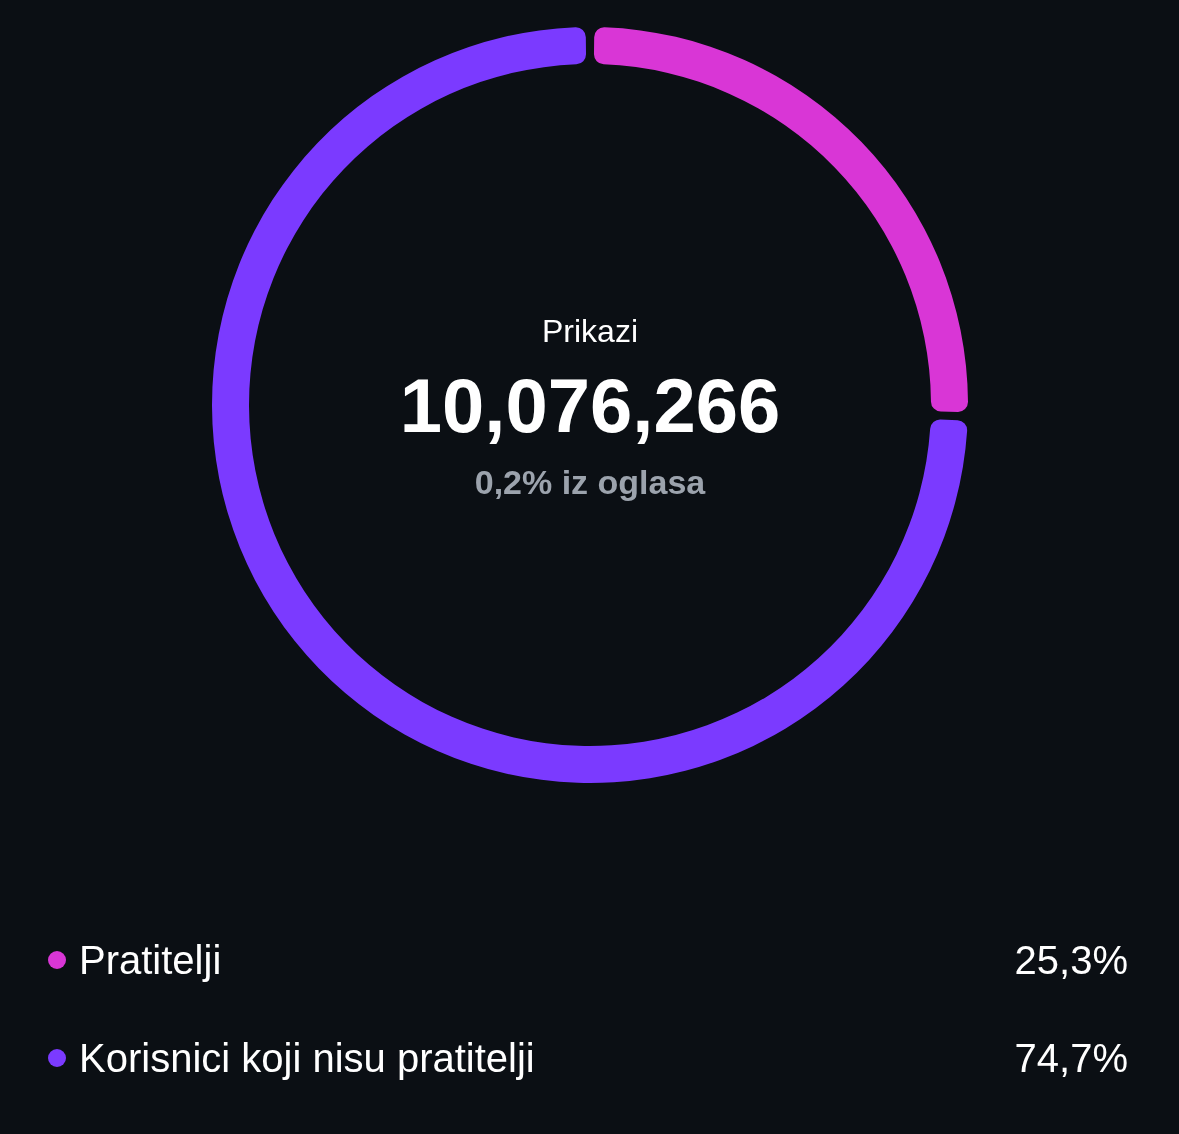 Image resolution: width=1179 pixels, height=1134 pixels. I want to click on text: 10,076,266, so click(590, 405).